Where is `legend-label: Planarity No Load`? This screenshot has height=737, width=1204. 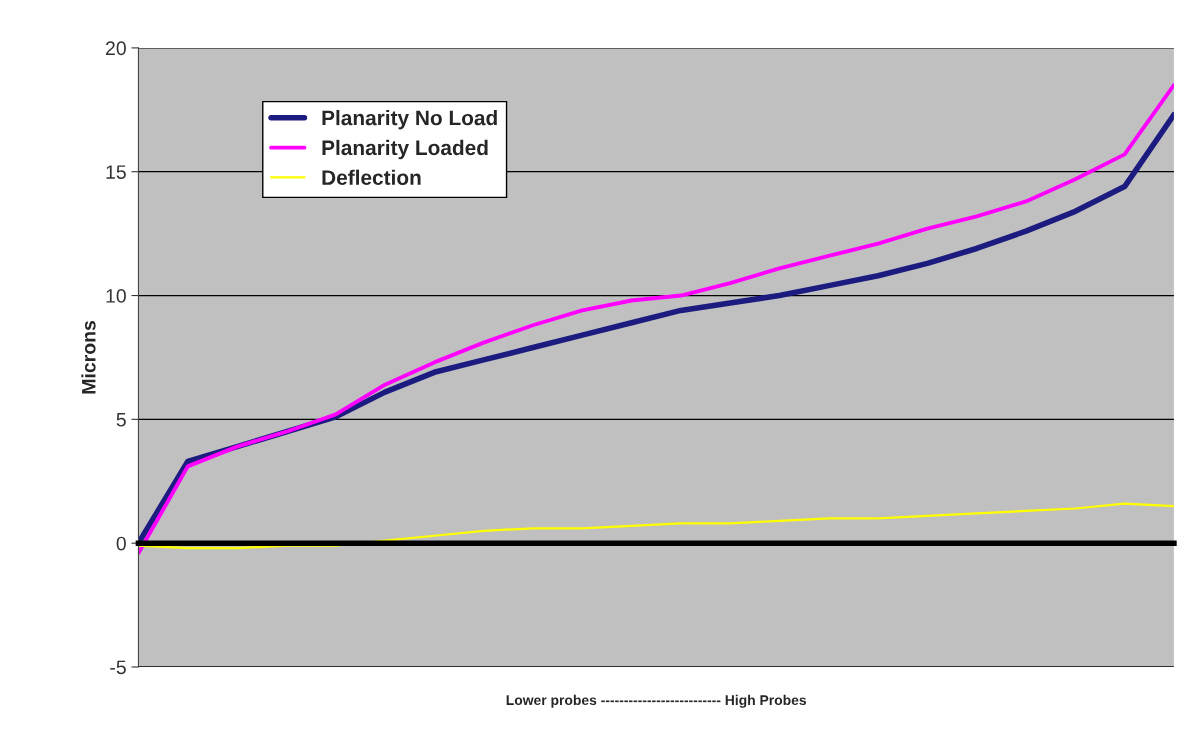 legend-label: Planarity No Load is located at coordinates (409, 119).